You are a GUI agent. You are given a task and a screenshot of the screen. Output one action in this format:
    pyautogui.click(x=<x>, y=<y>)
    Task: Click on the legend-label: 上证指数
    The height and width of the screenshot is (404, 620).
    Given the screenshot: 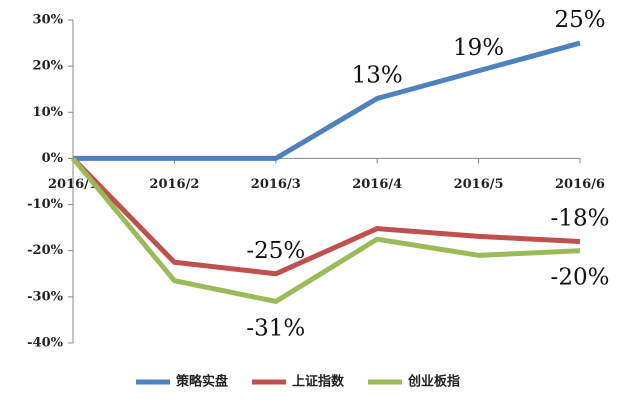 What is the action you would take?
    pyautogui.click(x=318, y=382)
    